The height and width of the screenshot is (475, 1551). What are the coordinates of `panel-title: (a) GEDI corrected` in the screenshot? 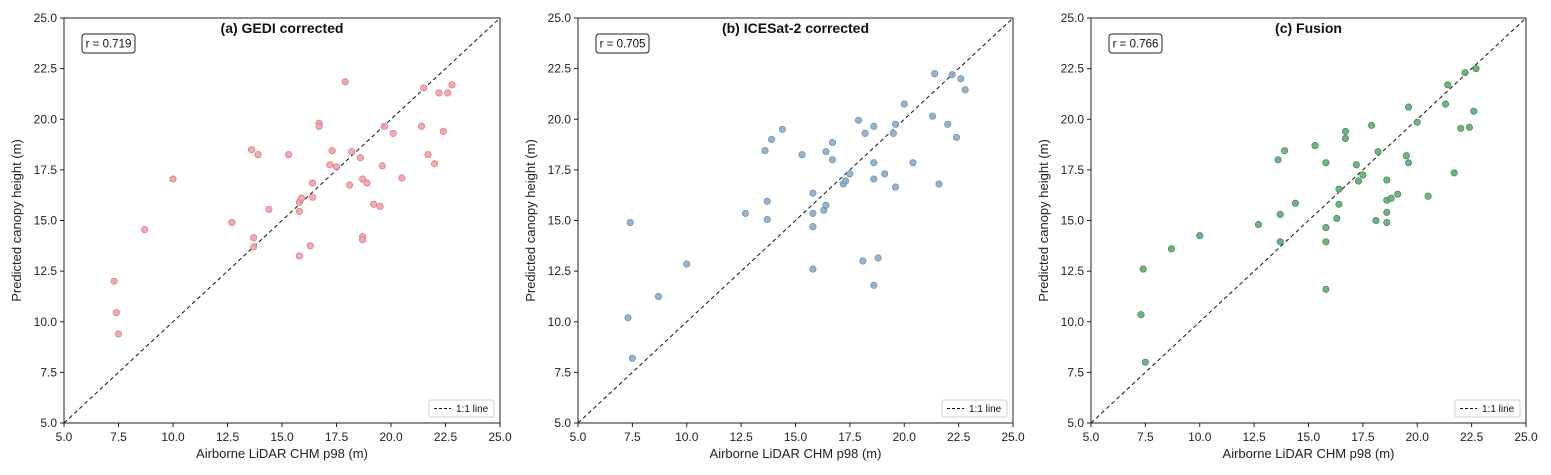 It's located at (282, 28).